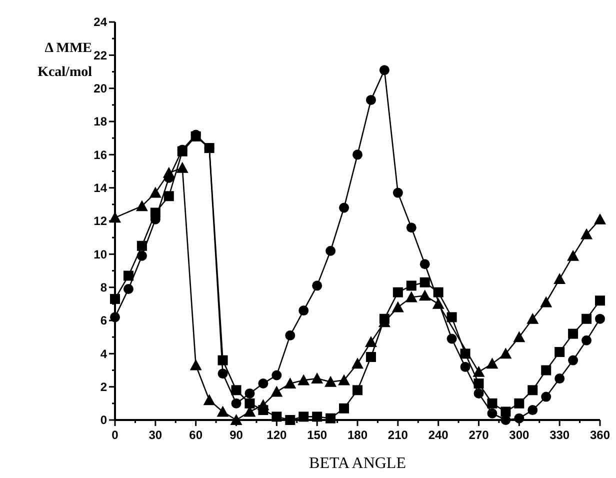 Image resolution: width=616 pixels, height=478 pixels. What do you see at coordinates (101, 55) in the screenshot?
I see `y-tick-label: 22` at bounding box center [101, 55].